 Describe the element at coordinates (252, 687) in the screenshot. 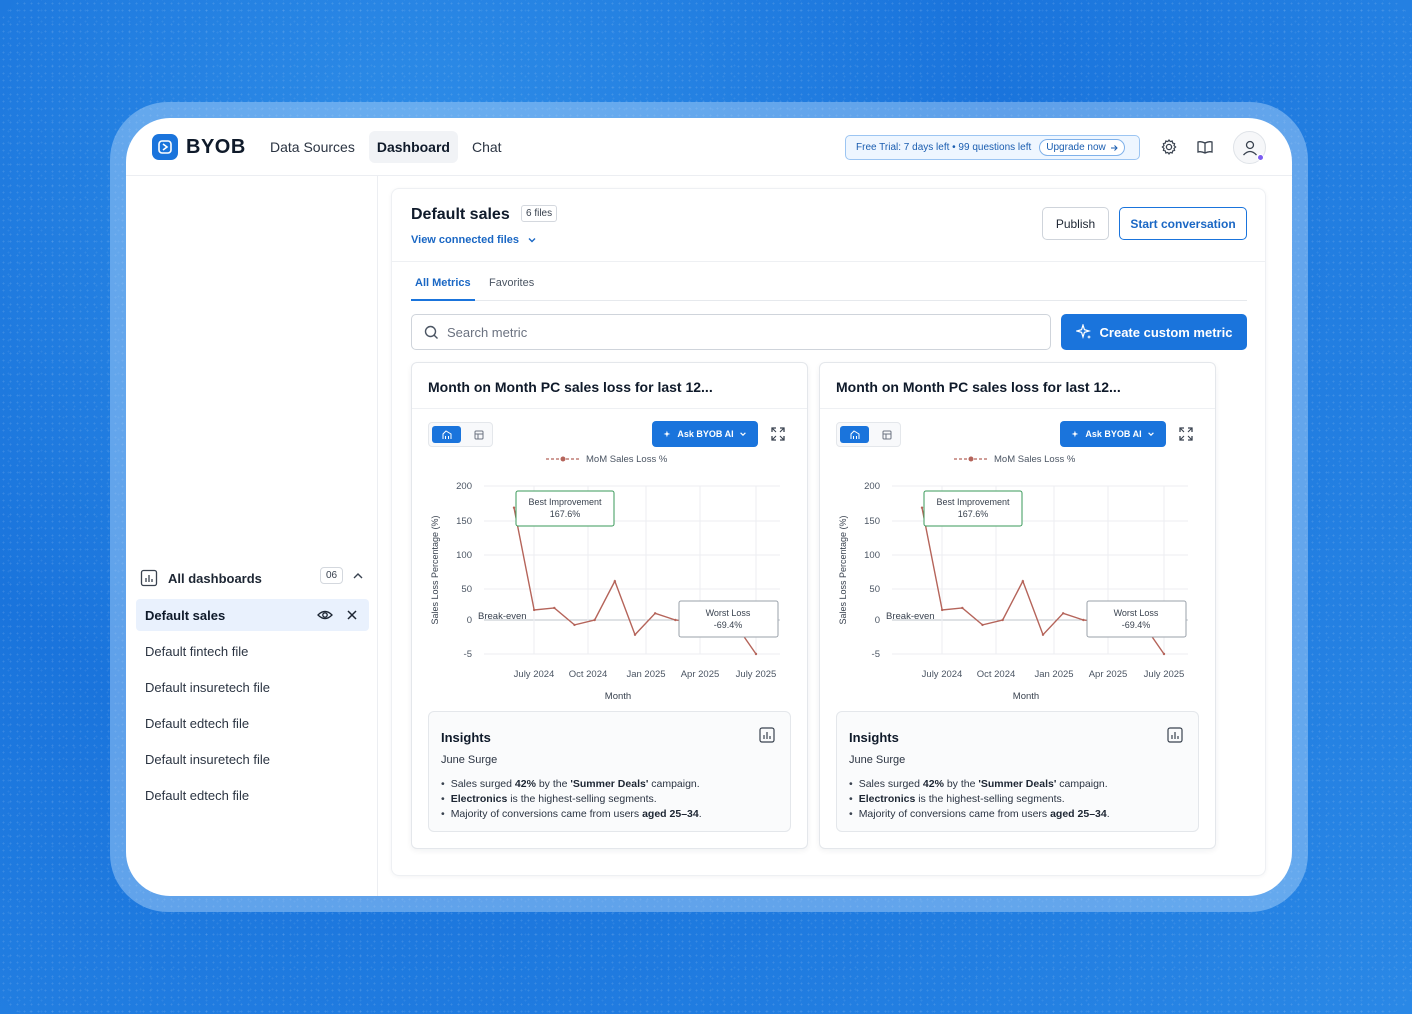

I see `sidebar-item-insuretech: Default insuretech file` at that location.